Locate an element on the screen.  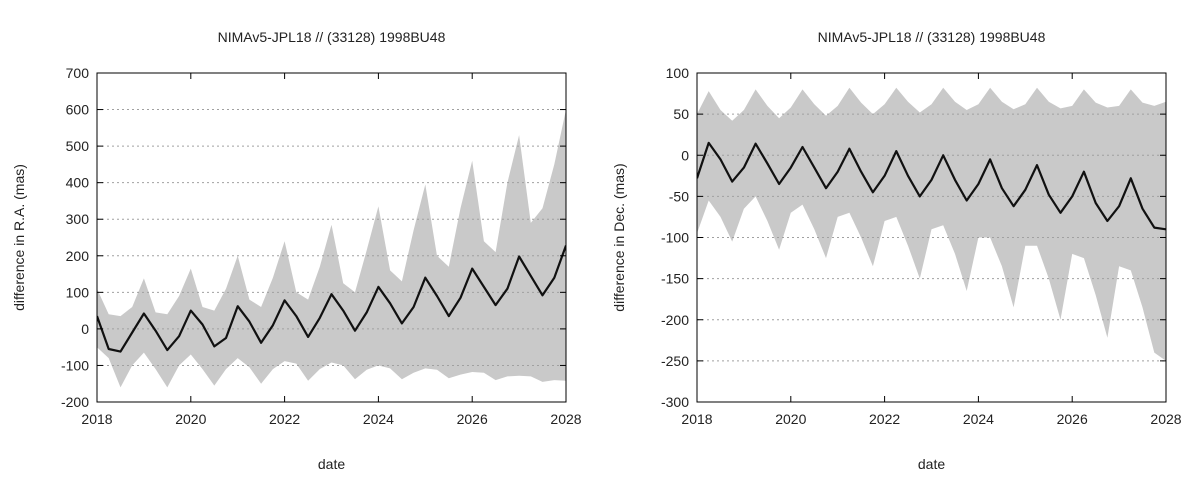
y-tick-label: -150 is located at coordinates (675, 279).